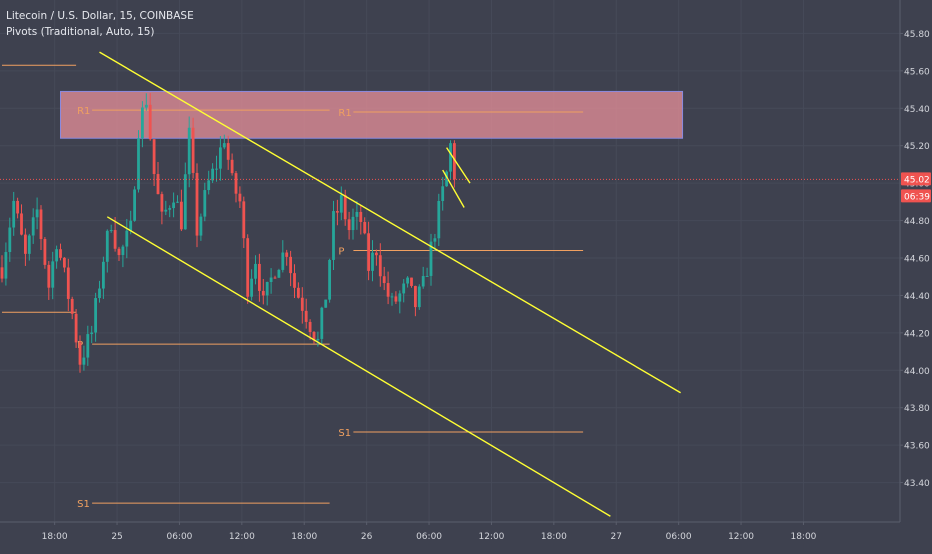 Image resolution: width=932 pixels, height=554 pixels. Describe the element at coordinates (917, 409) in the screenshot. I see `price-tick-label: 43.80` at that location.